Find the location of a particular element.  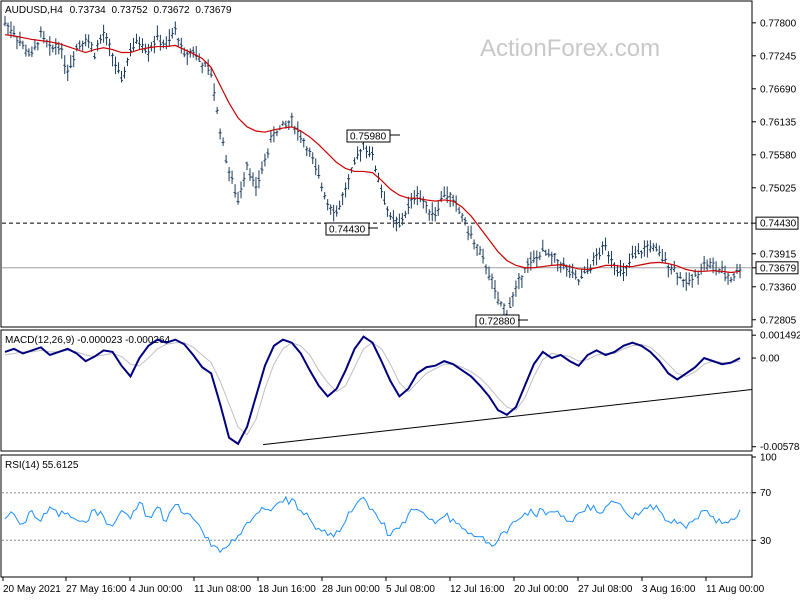

ohlc-close: 0.73679 is located at coordinates (213, 10).